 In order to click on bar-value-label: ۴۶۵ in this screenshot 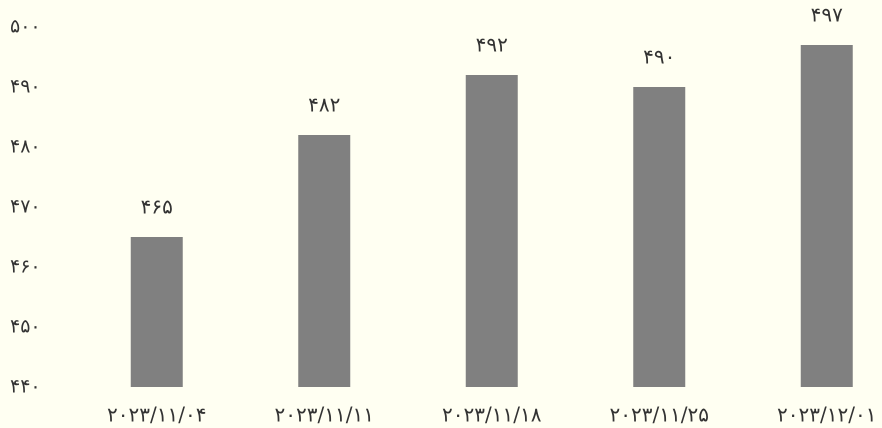, I will do `click(157, 207)`.